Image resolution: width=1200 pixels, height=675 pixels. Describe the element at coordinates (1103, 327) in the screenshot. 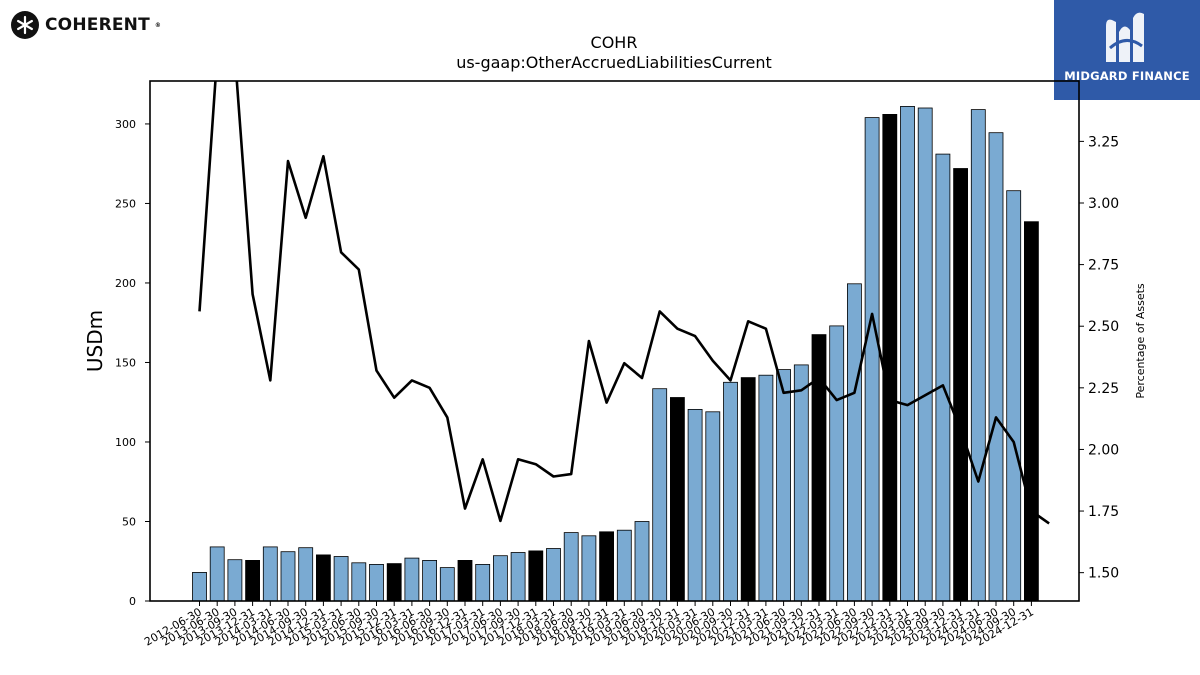

I see `right-tick-label: 2.50` at that location.